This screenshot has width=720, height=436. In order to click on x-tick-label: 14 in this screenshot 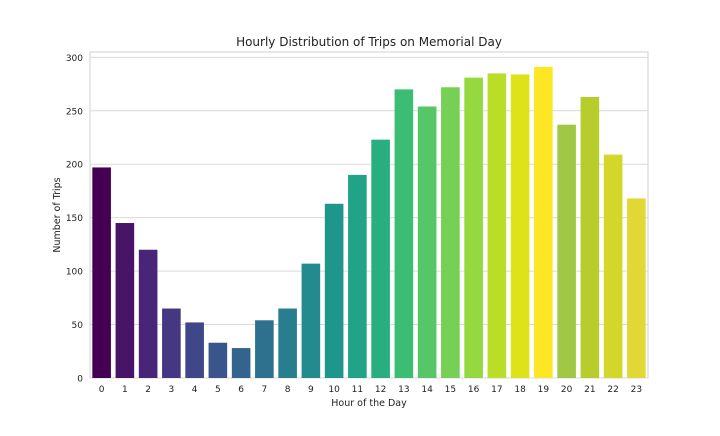, I will do `click(427, 390)`.